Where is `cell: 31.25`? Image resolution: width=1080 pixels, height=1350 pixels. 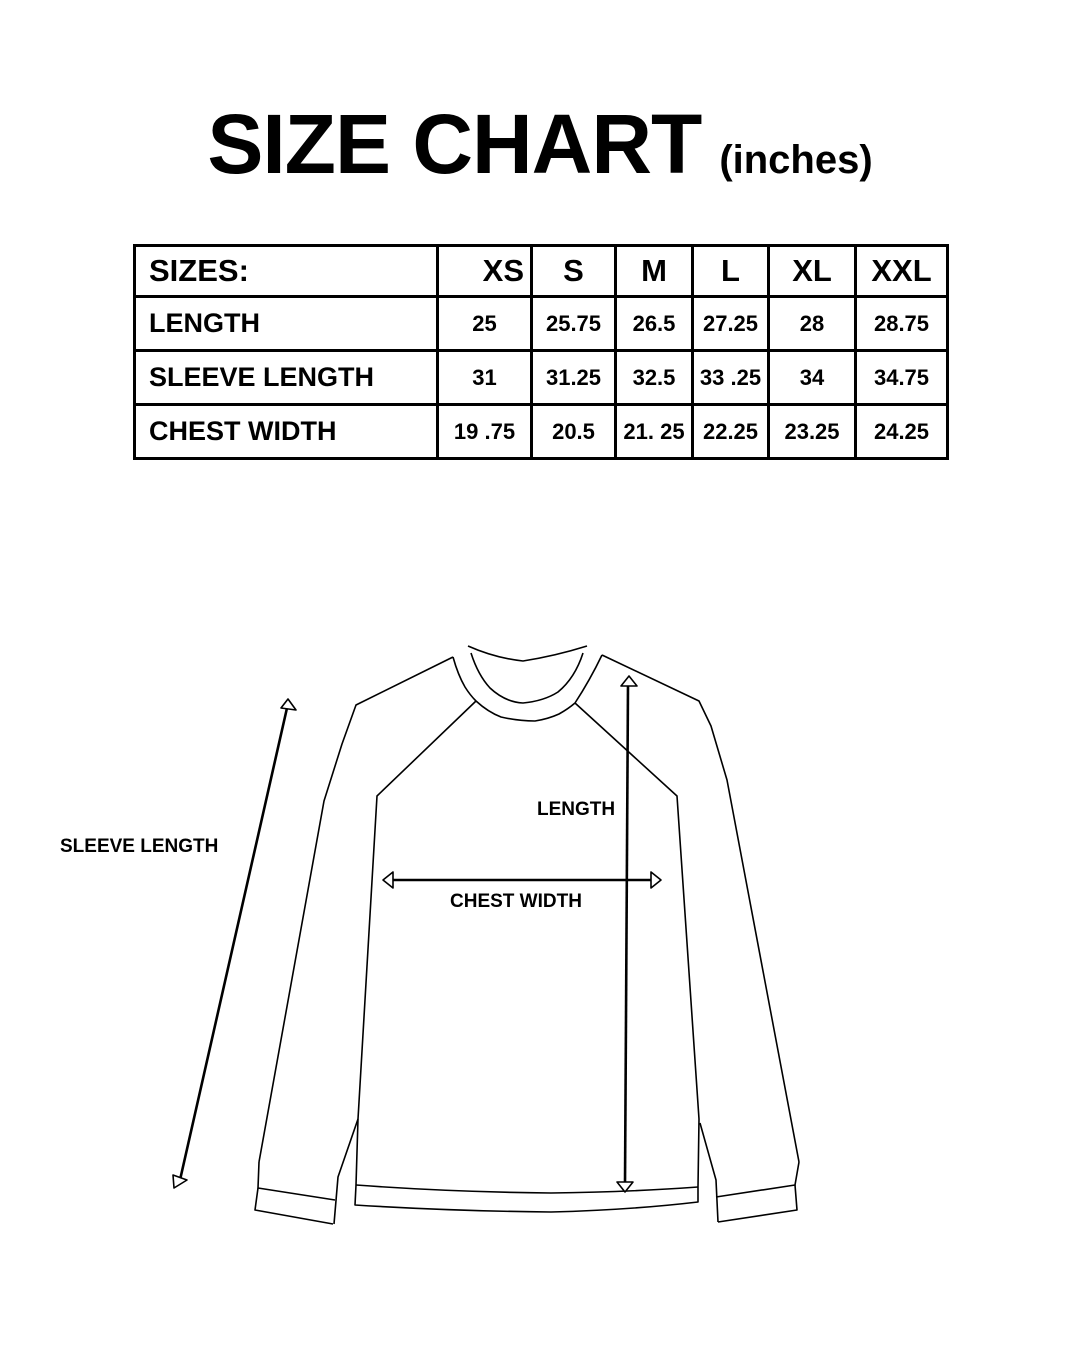 cell: 31.25 is located at coordinates (573, 377).